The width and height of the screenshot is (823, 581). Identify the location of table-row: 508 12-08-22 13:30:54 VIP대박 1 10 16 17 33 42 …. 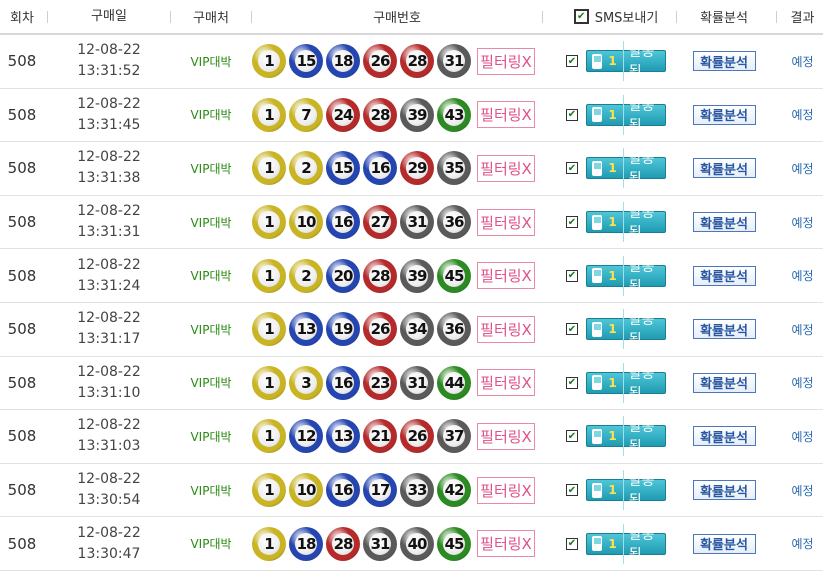
(411, 491).